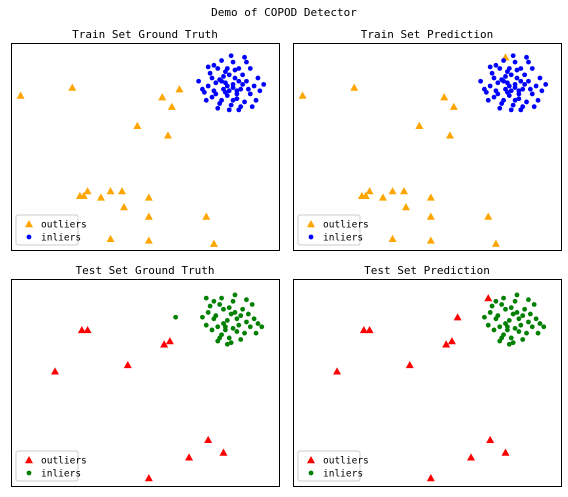 This screenshot has width=568, height=497. Describe the element at coordinates (139, 403) in the screenshot. I see `series-outliers` at that location.